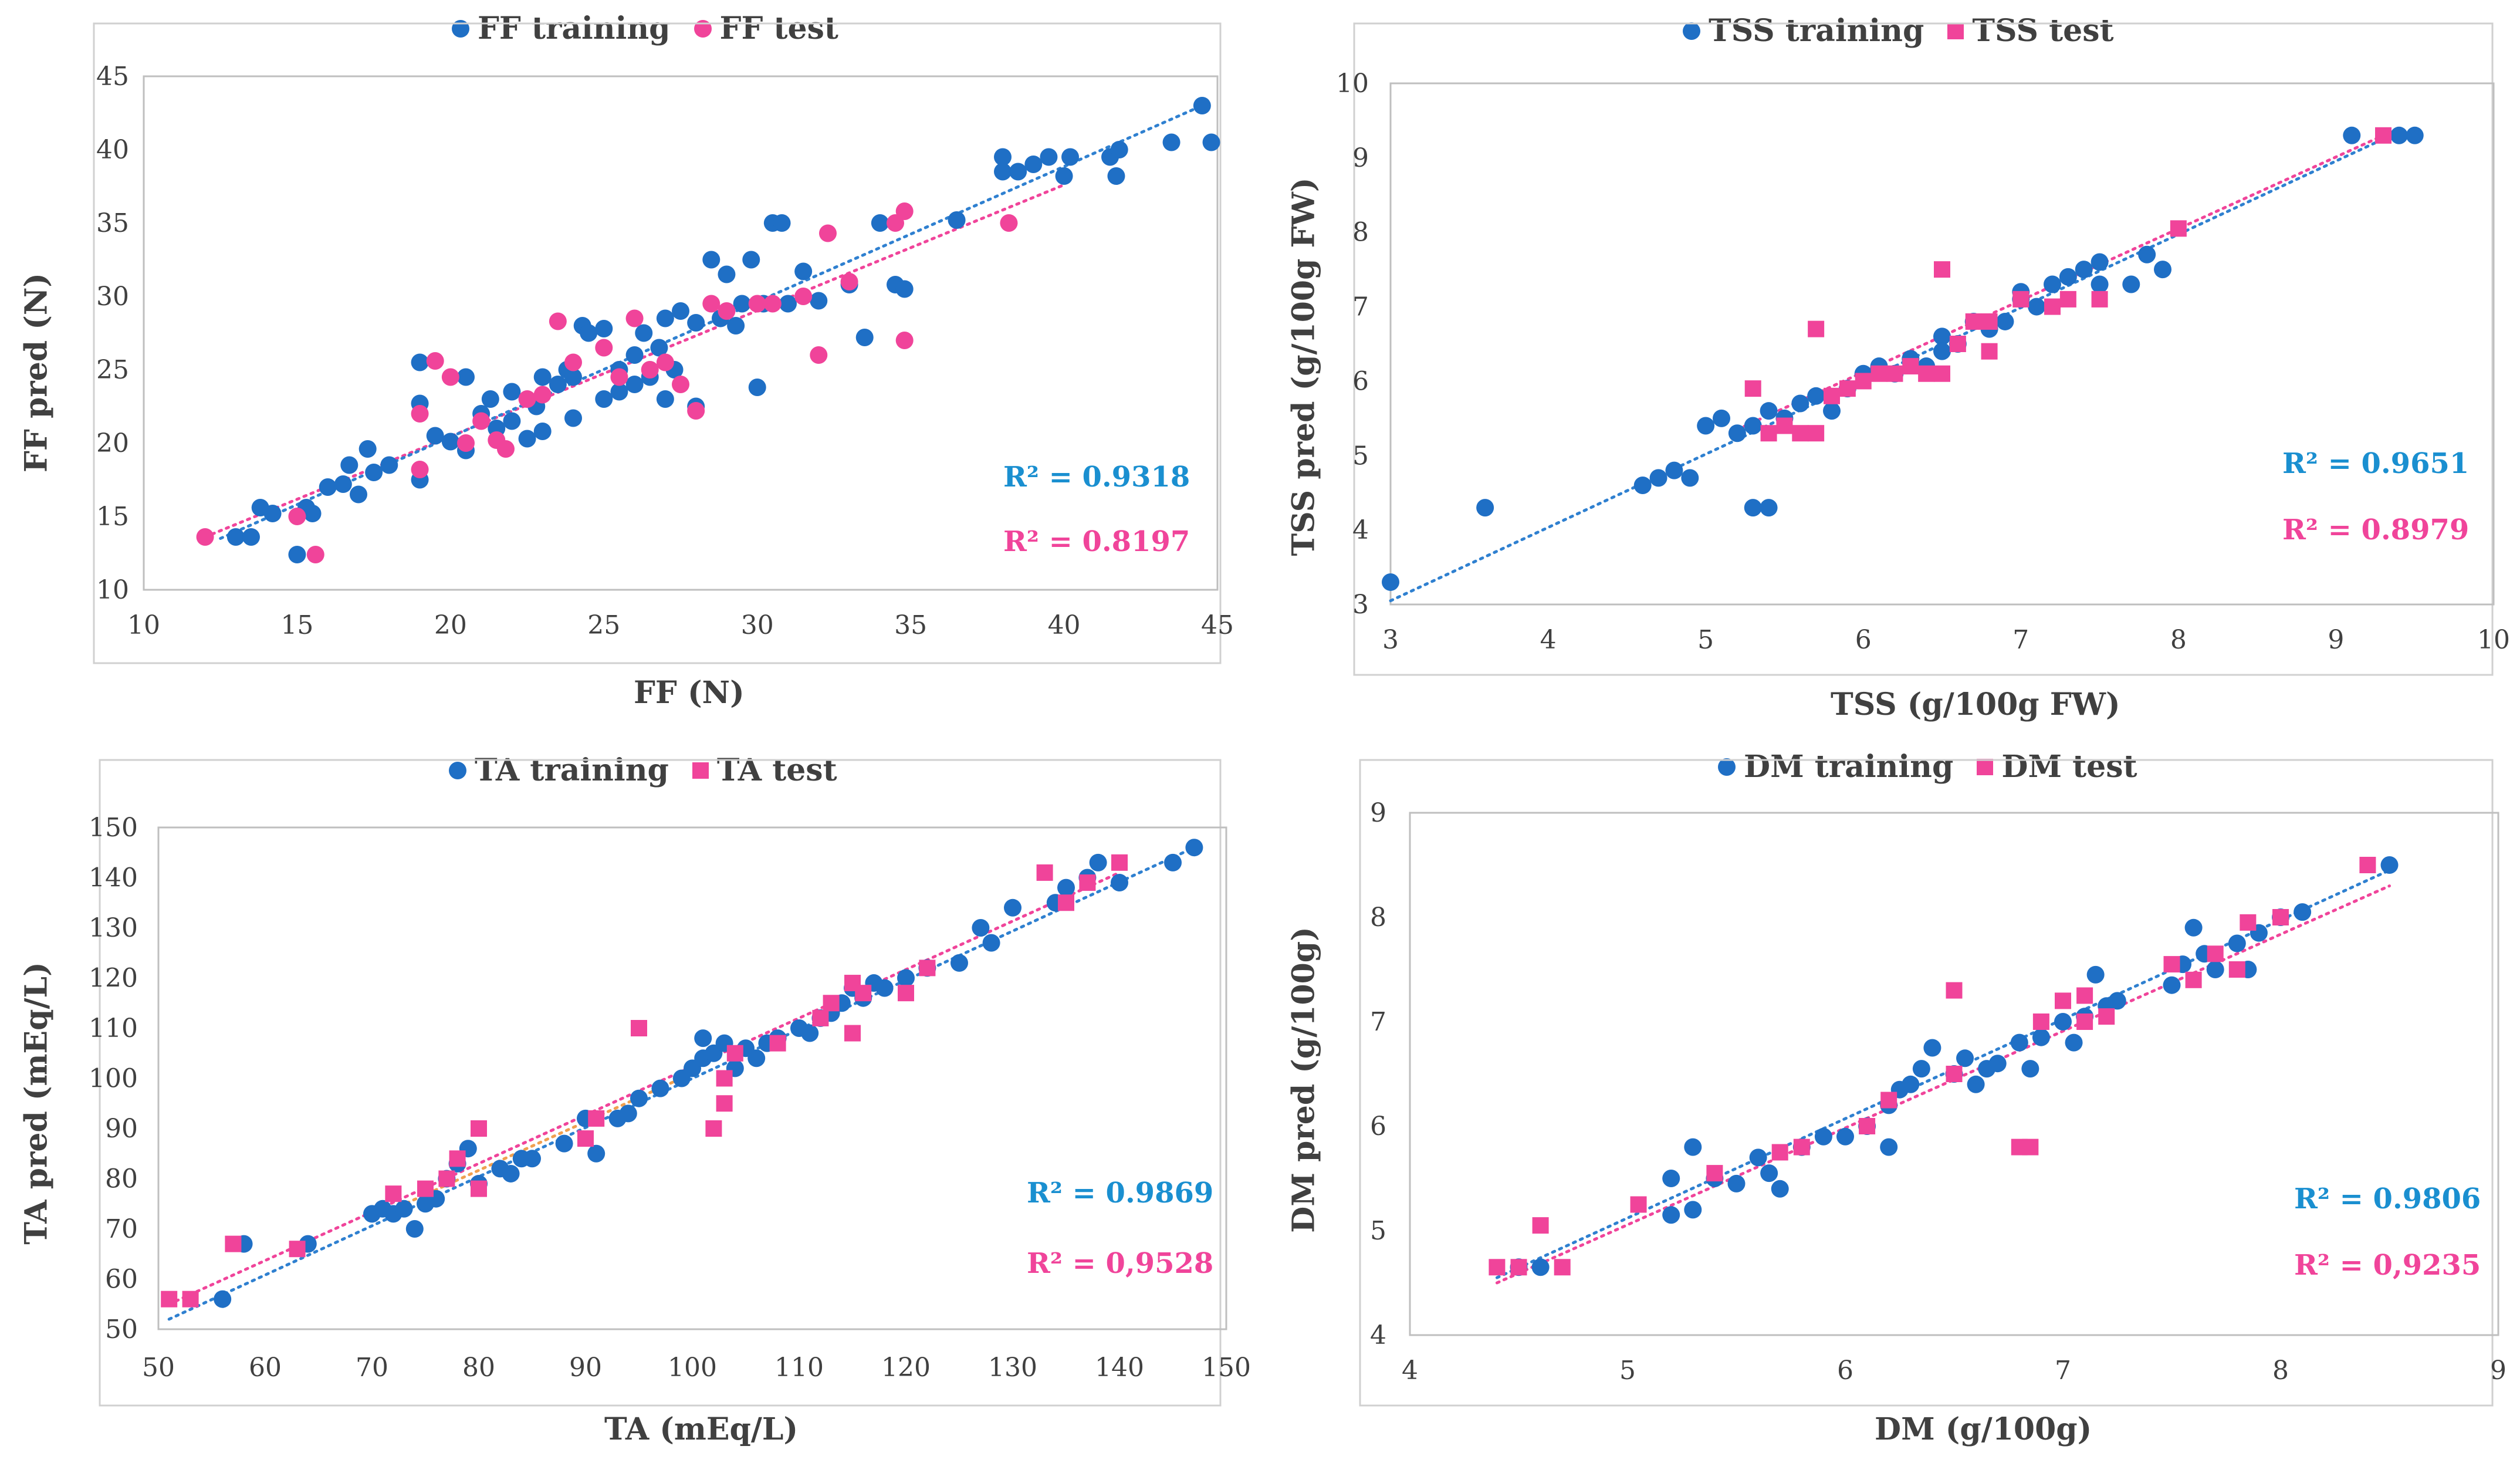 The height and width of the screenshot is (1473, 2520). Describe the element at coordinates (457, 770) in the screenshot. I see `circle-marker-icon` at that location.